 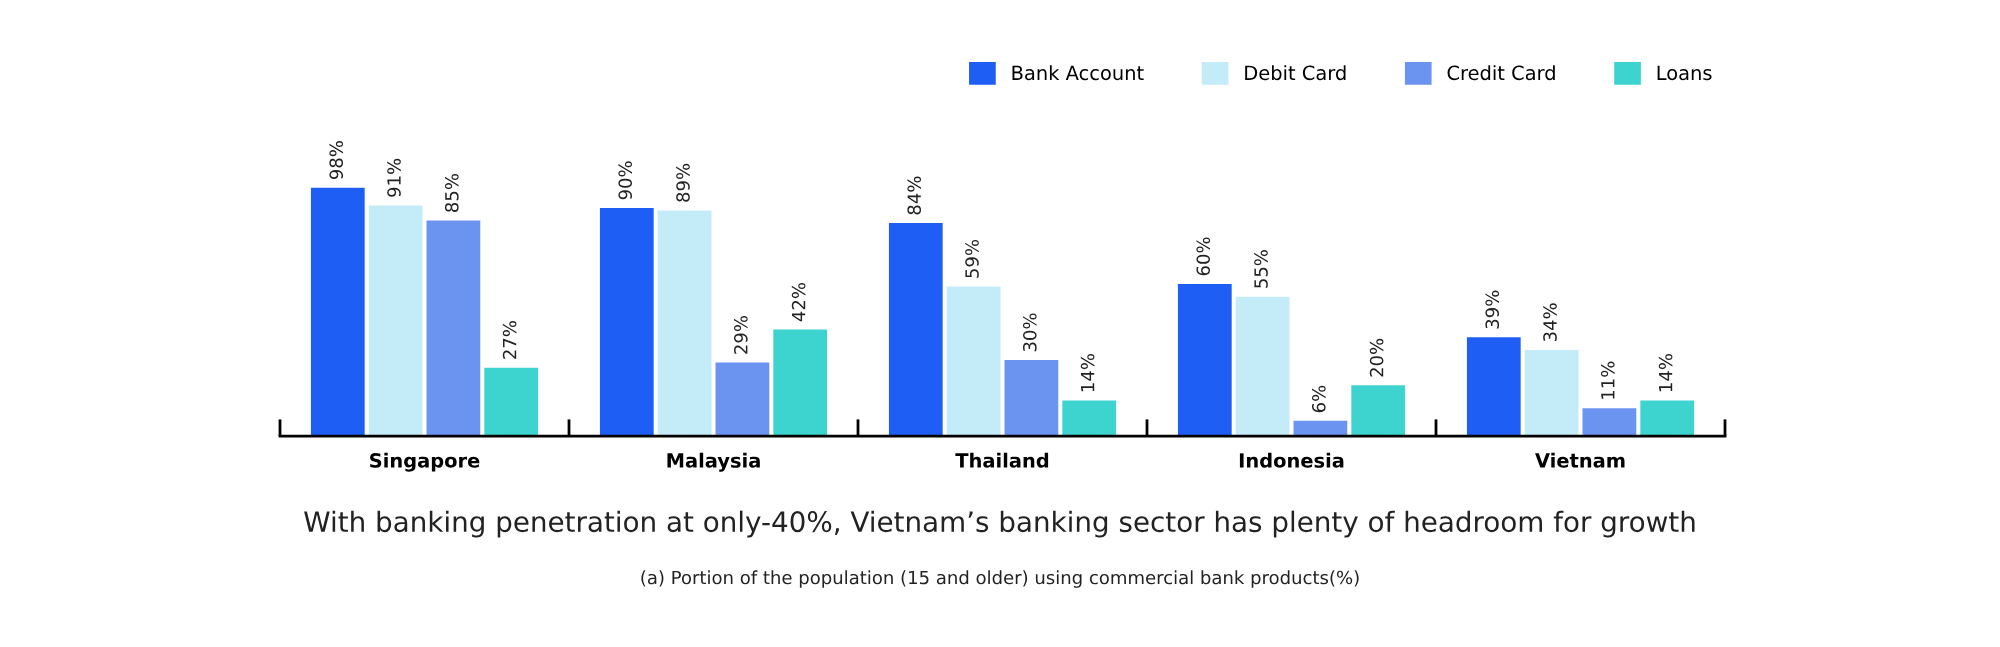 I want to click on data-label: 98%, so click(x=336, y=160).